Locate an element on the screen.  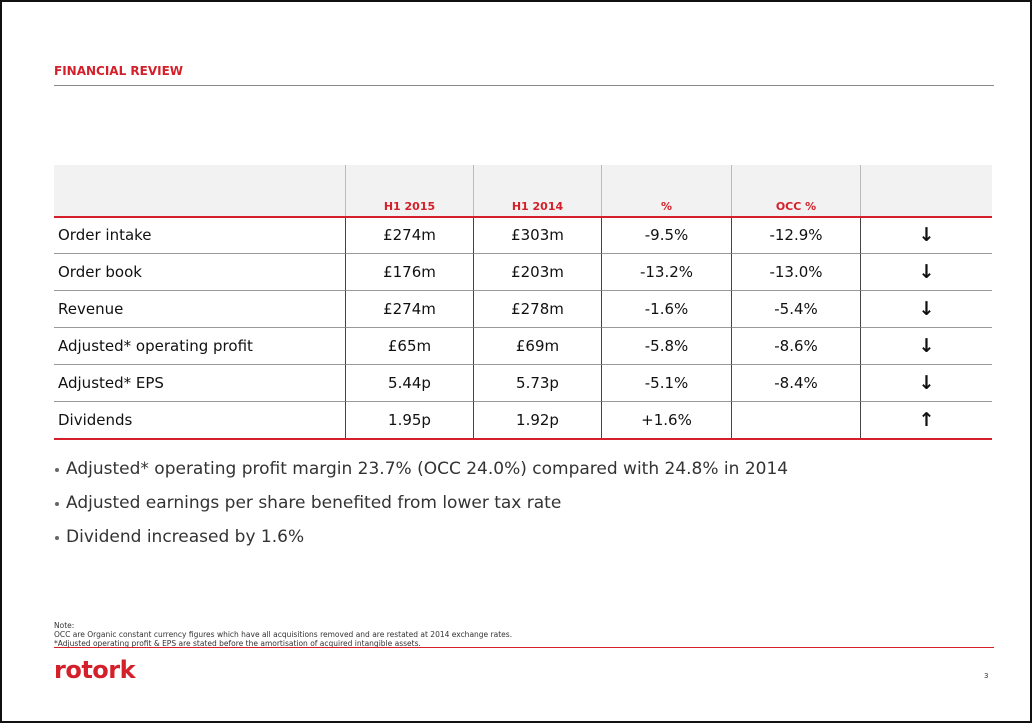
column-header: OCC % is located at coordinates (795, 191).